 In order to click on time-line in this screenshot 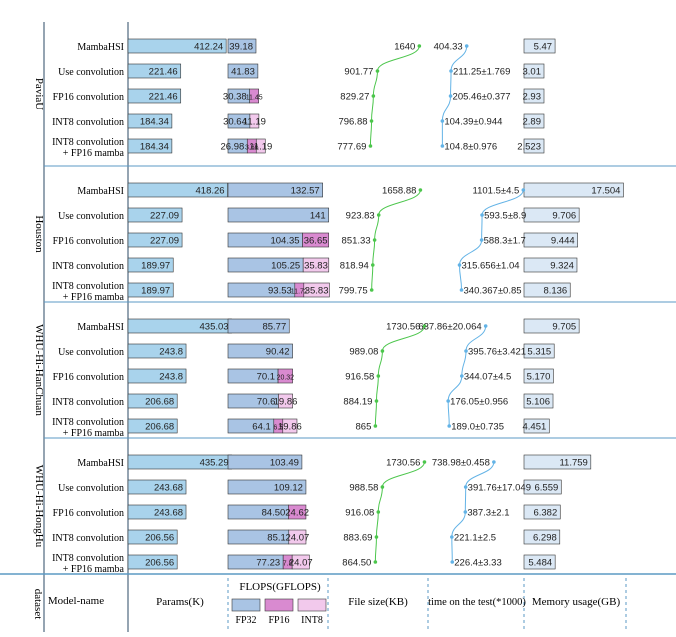, I will do `click(473, 512)`.